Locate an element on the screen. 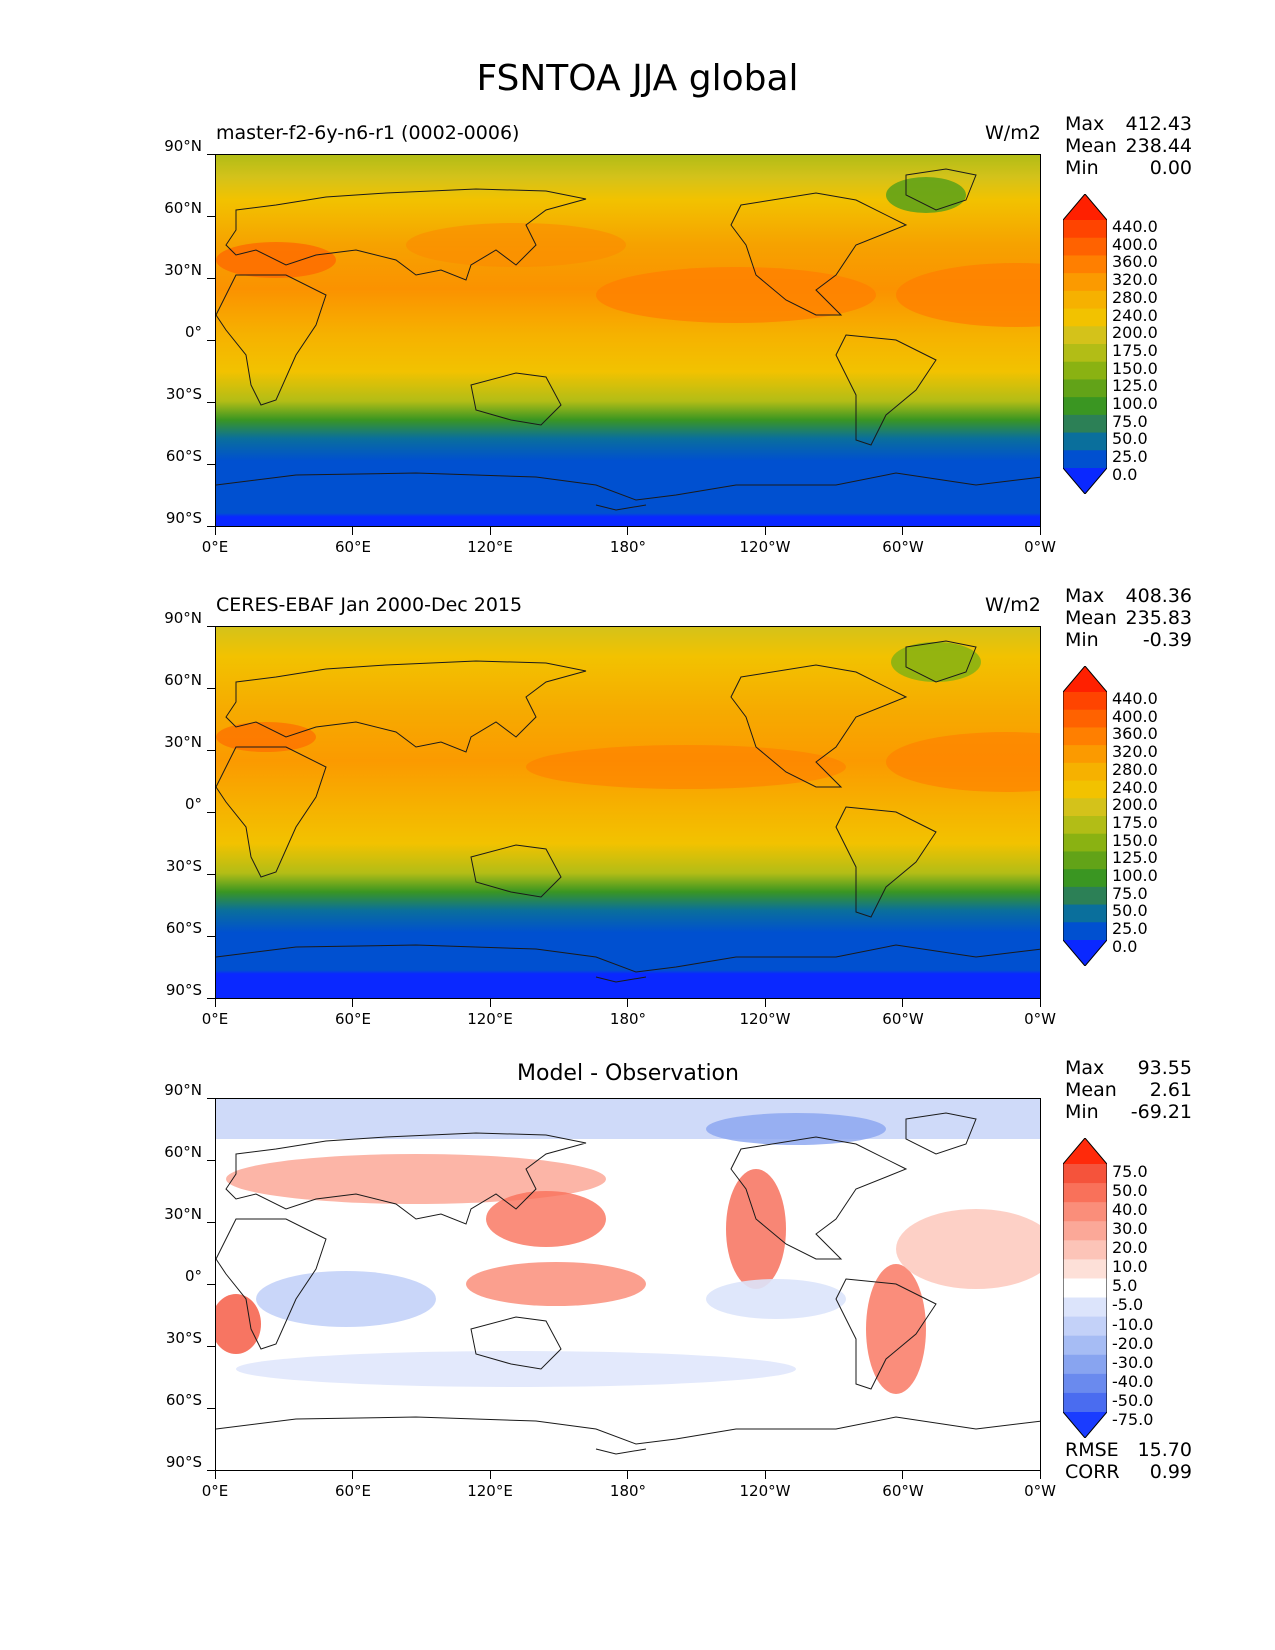 Image resolution: width=1275 pixels, height=1650 pixels. colorbar-label: 240.0 is located at coordinates (1135, 315).